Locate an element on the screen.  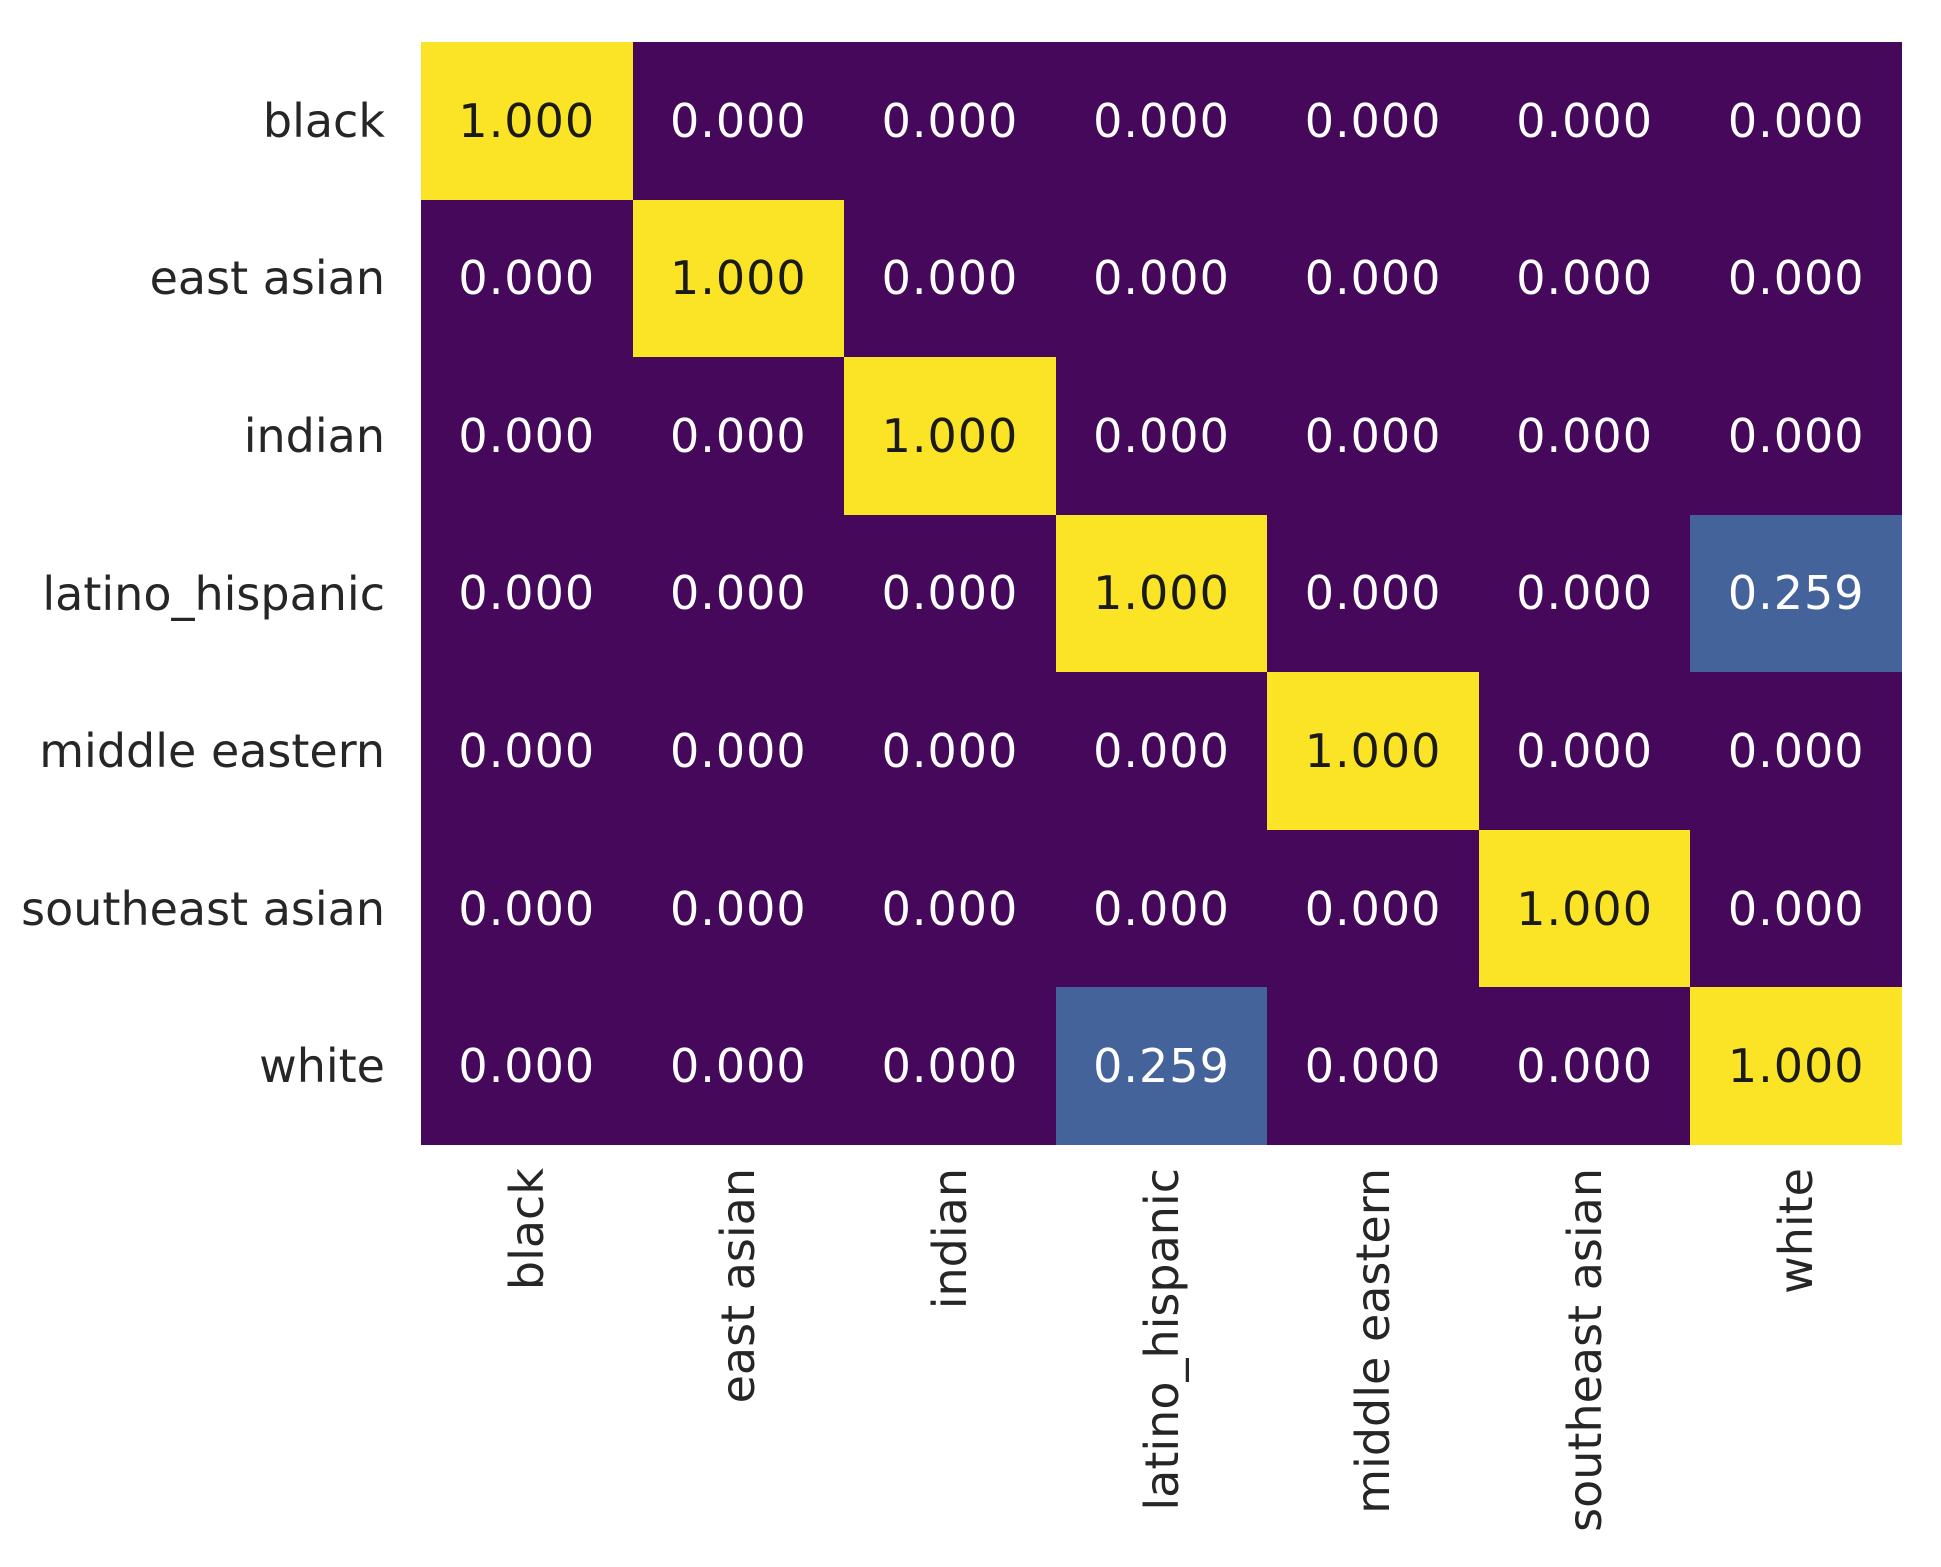
y-tick-label: indian is located at coordinates (314, 435).